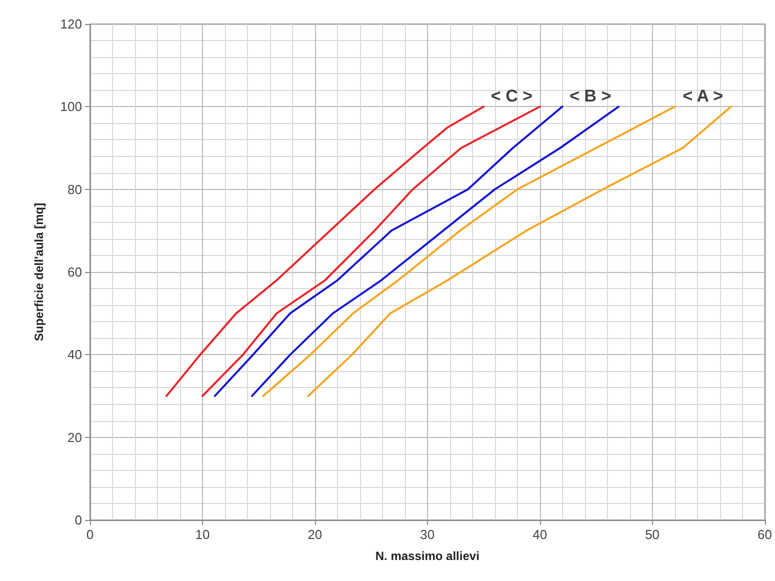 The width and height of the screenshot is (775, 581). What do you see at coordinates (703, 96) in the screenshot?
I see `annotation: < A >` at bounding box center [703, 96].